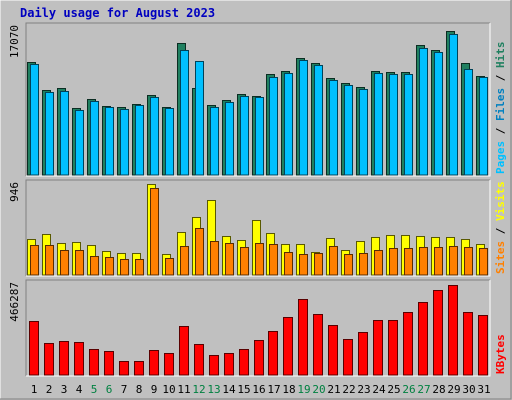  Describe the element at coordinates (500, 55) in the screenshot. I see `legend-hits: Hits` at that location.